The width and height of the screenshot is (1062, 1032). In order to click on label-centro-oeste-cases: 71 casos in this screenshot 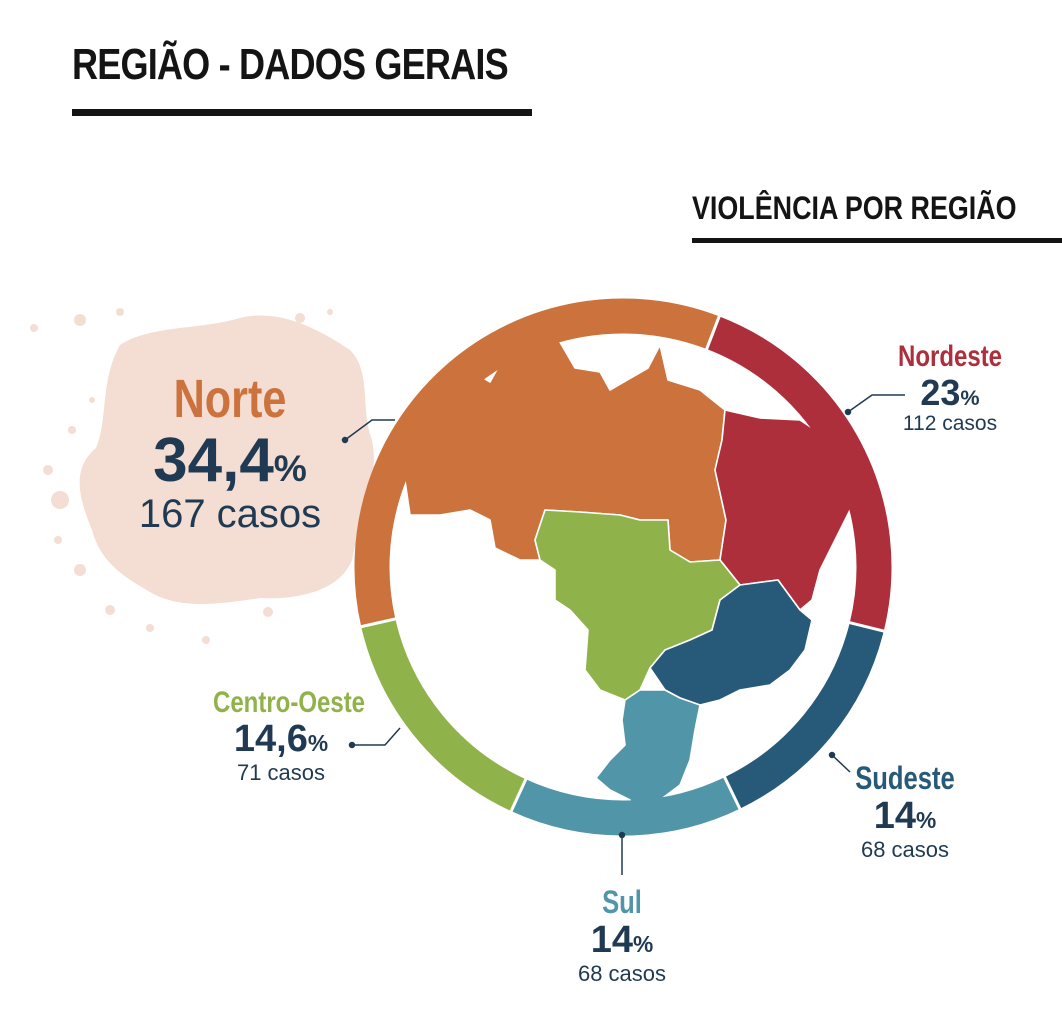, I will do `click(281, 772)`.